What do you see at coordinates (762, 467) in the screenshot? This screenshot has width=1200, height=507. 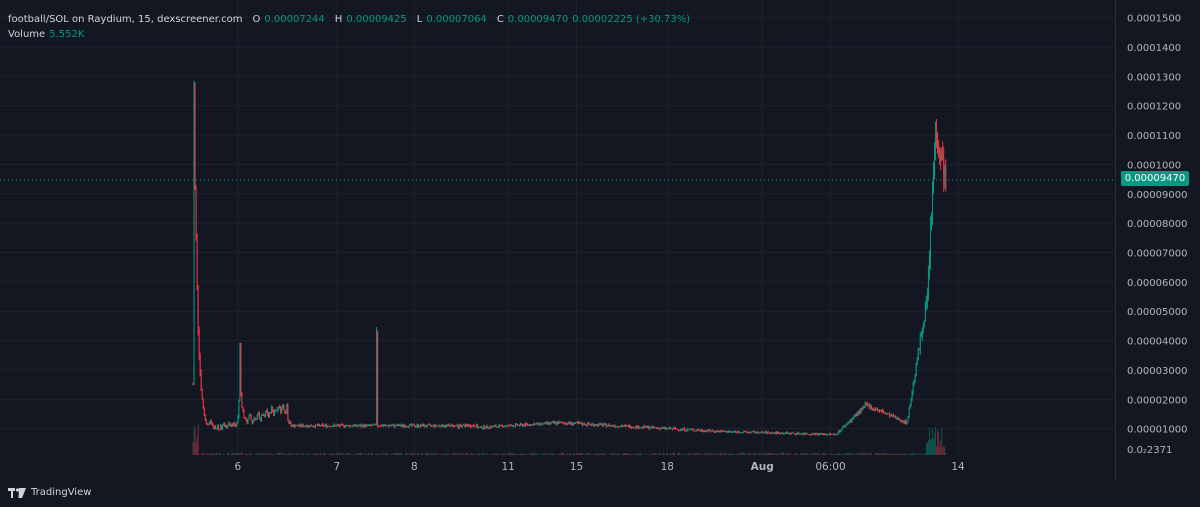 I see `x-tick-label: Aug` at bounding box center [762, 467].